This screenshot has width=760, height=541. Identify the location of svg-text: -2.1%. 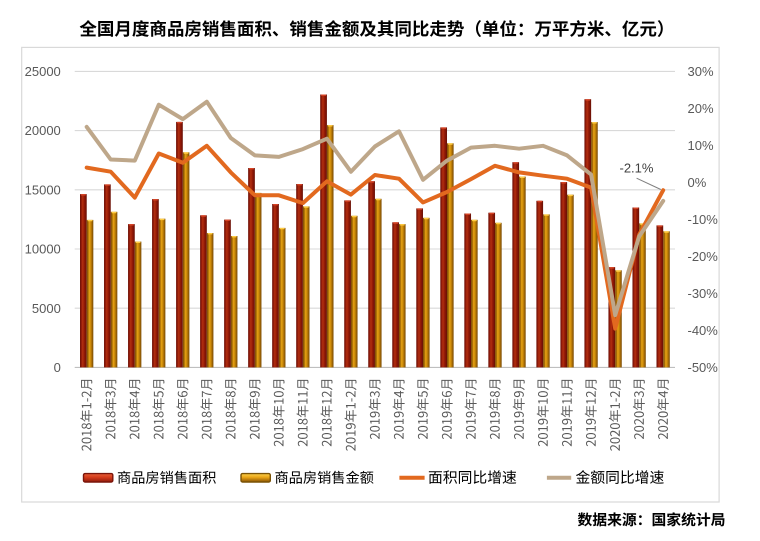
(637, 168).